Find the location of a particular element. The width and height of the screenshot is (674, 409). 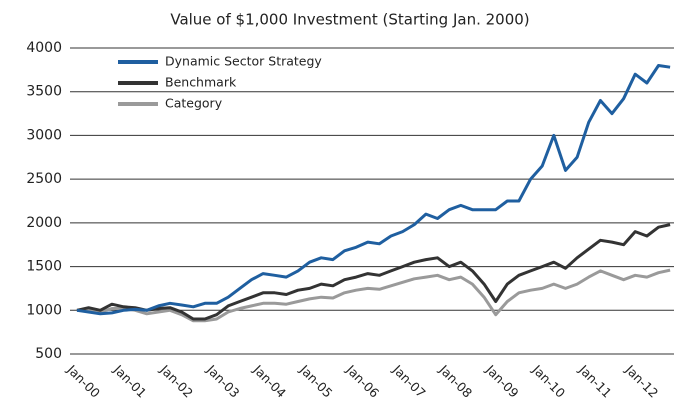

y-tick-label: 4000 is located at coordinates (44, 48).